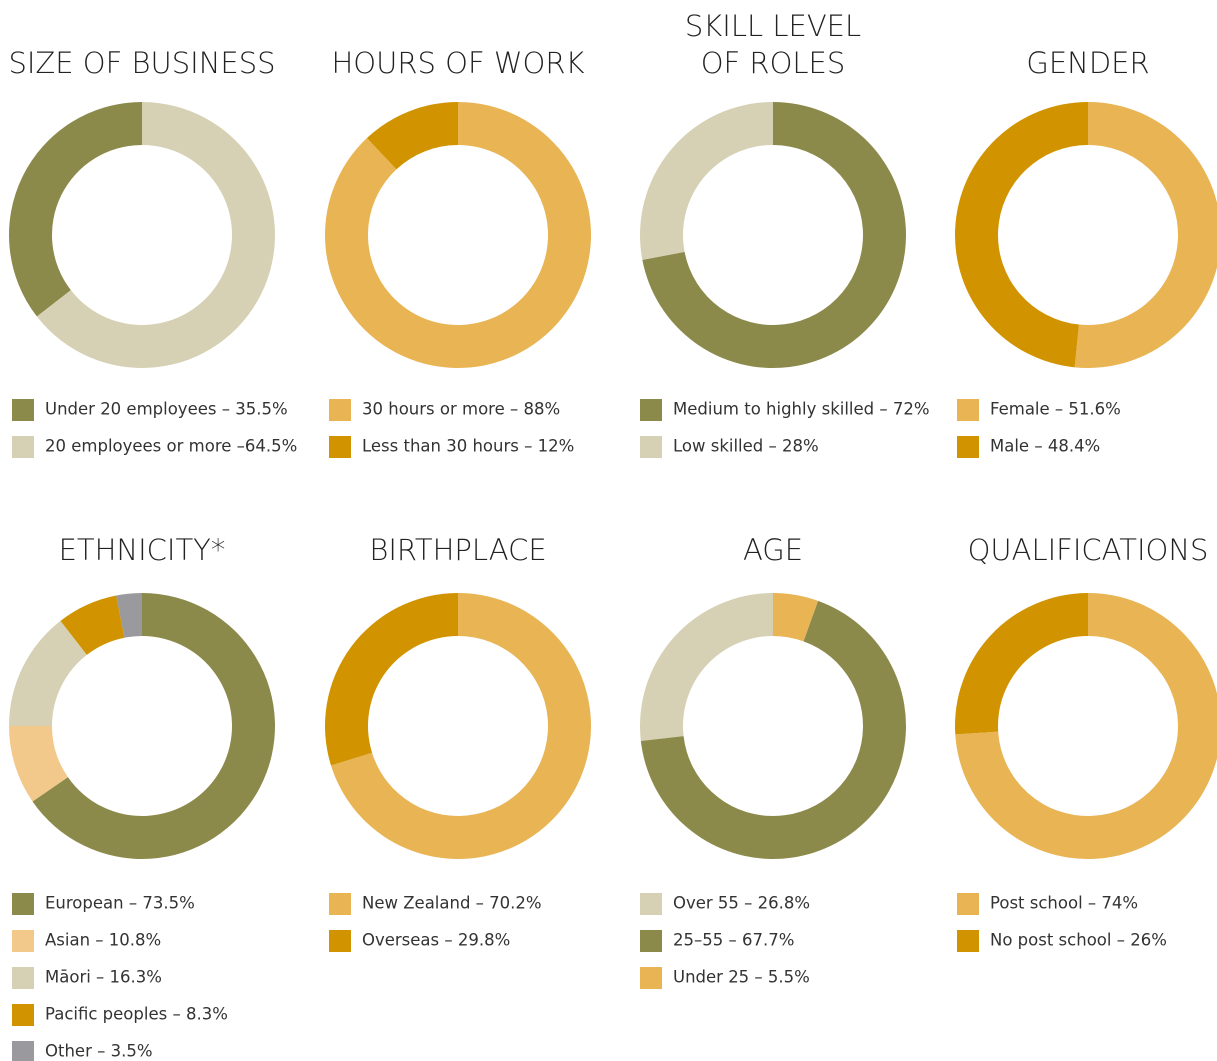 The image size is (1217, 1061). I want to click on legend-label: Over 55 – 26.8%, so click(741, 903).